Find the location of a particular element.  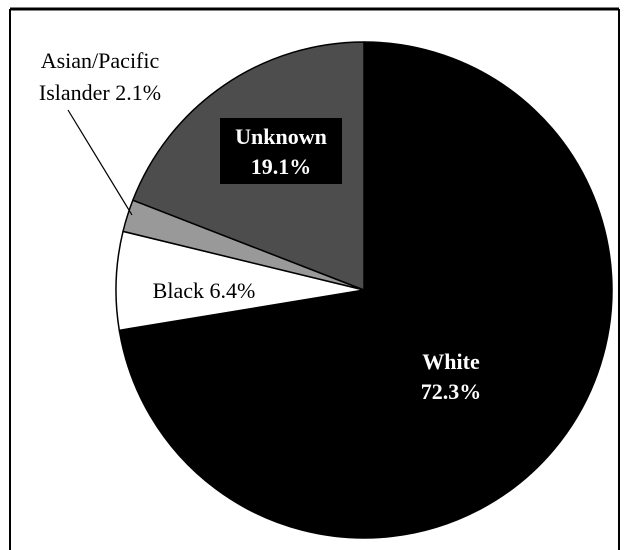

white-label-name: White is located at coordinates (451, 361).